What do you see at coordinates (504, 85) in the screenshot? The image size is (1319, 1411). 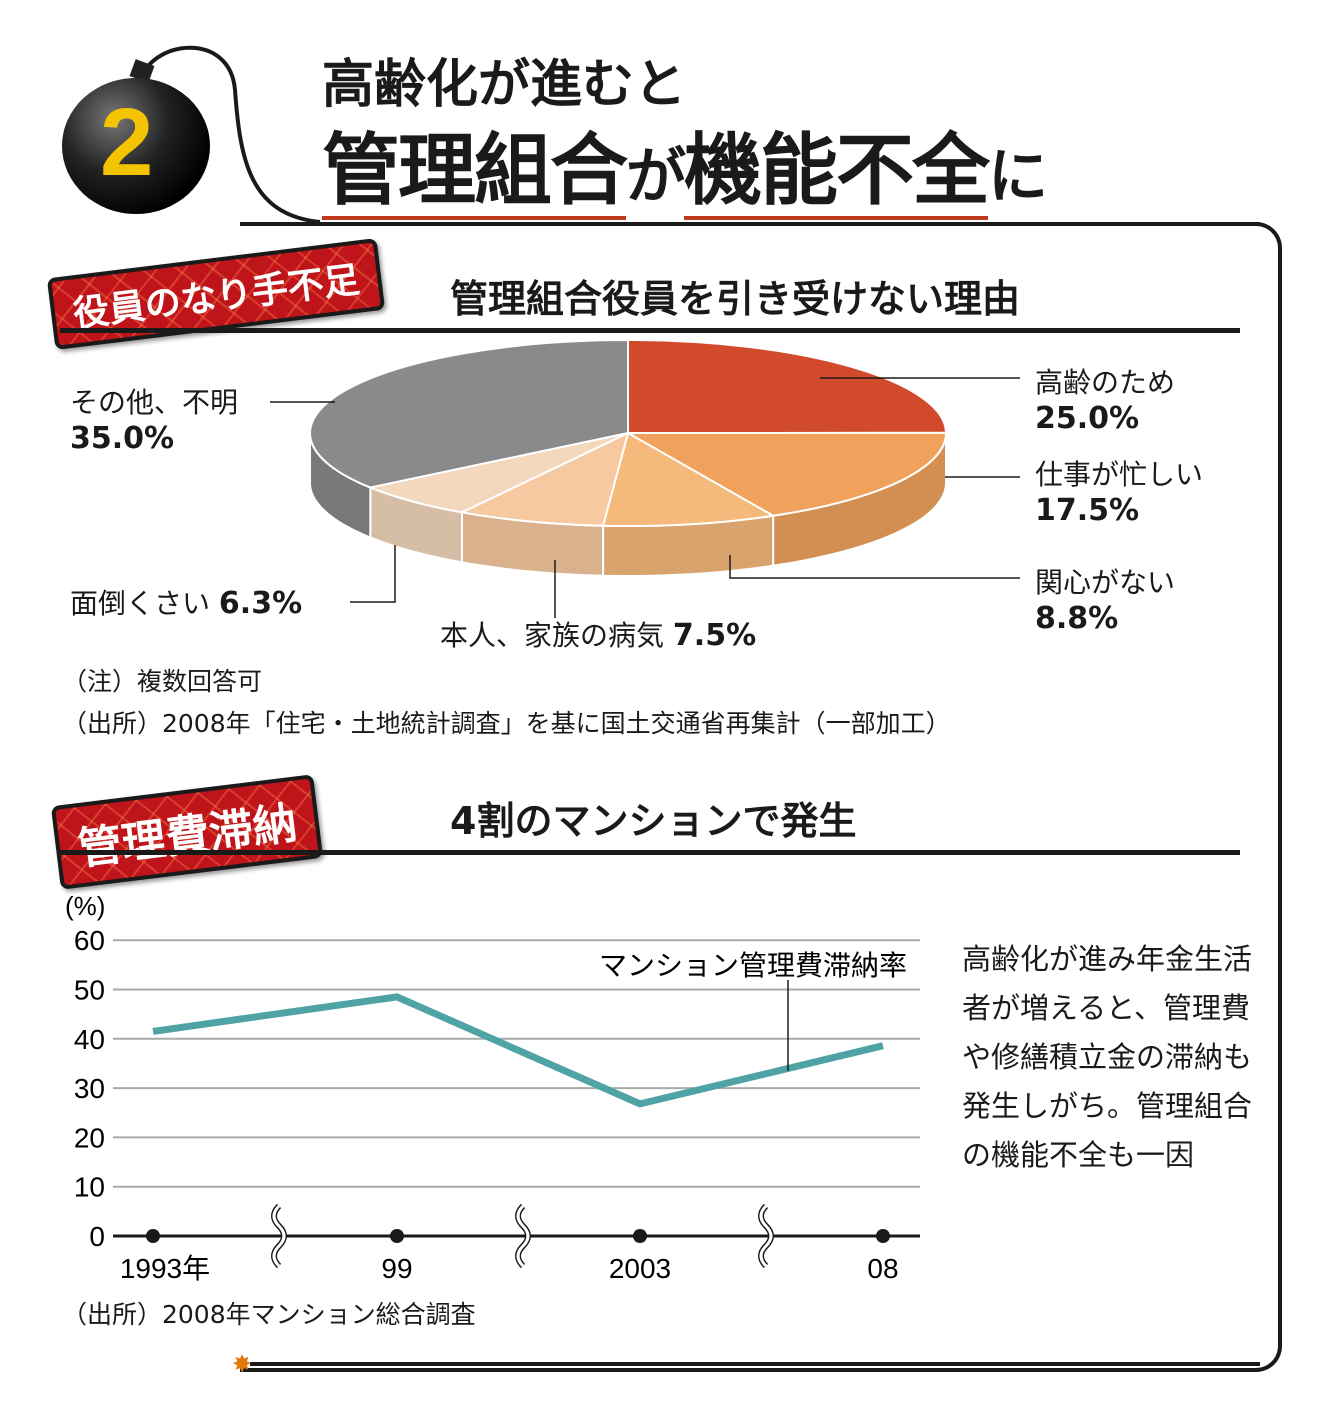 I see `title-line1: 高齢化が進むと` at bounding box center [504, 85].